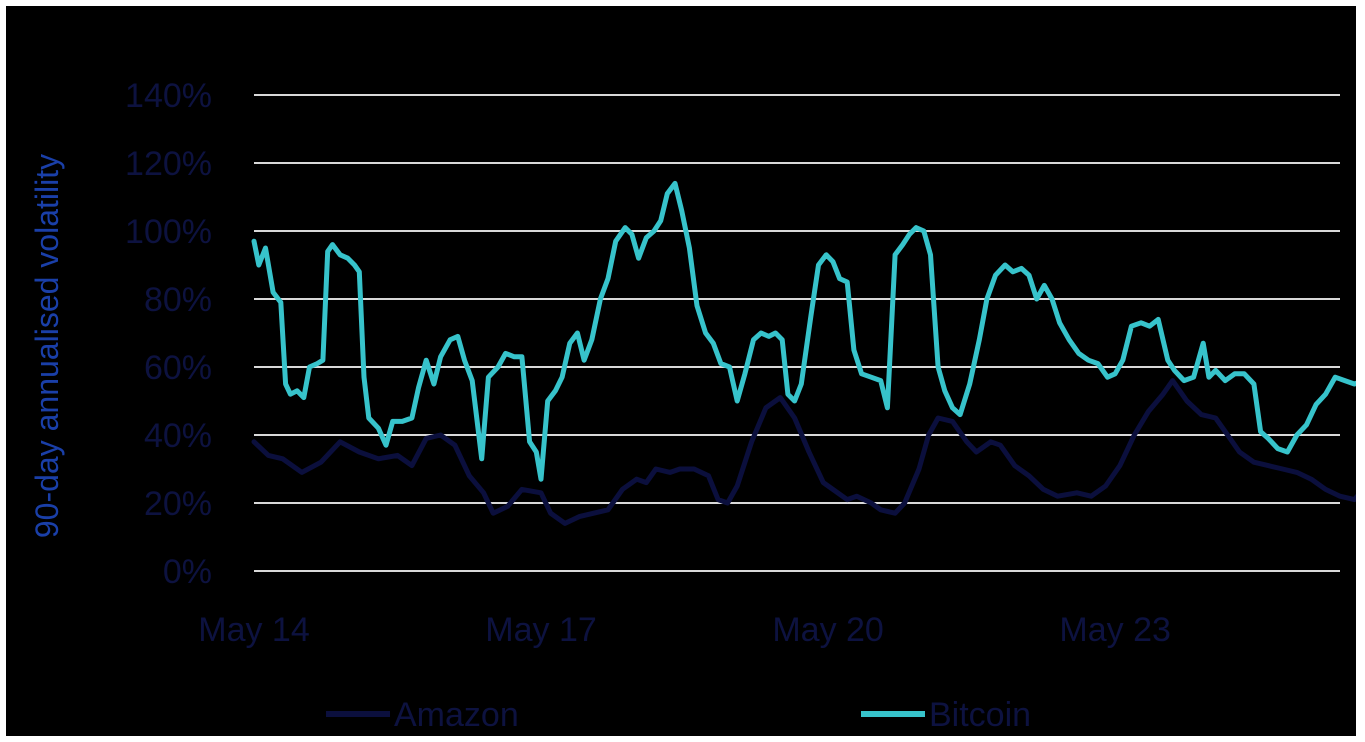 The width and height of the screenshot is (1365, 742). What do you see at coordinates (178, 504) in the screenshot?
I see `y-tick-label: 20%` at bounding box center [178, 504].